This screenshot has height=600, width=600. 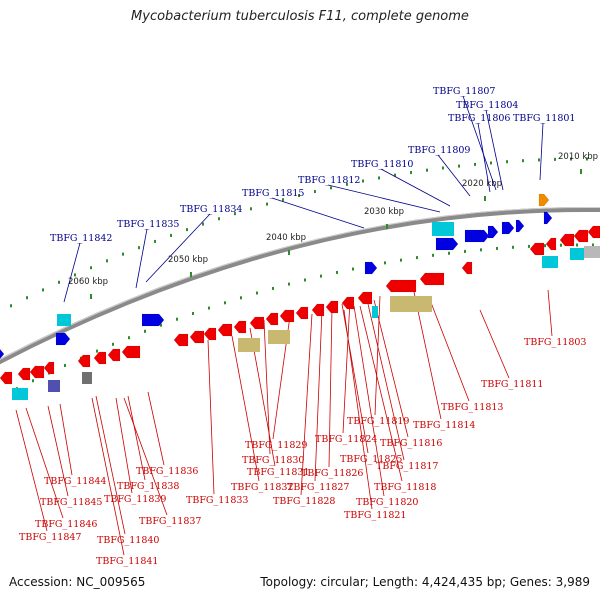 What do you see at coordinates (148, 486) in the screenshot?
I see `reverse-gene-label: TBFG_11838` at bounding box center [148, 486].